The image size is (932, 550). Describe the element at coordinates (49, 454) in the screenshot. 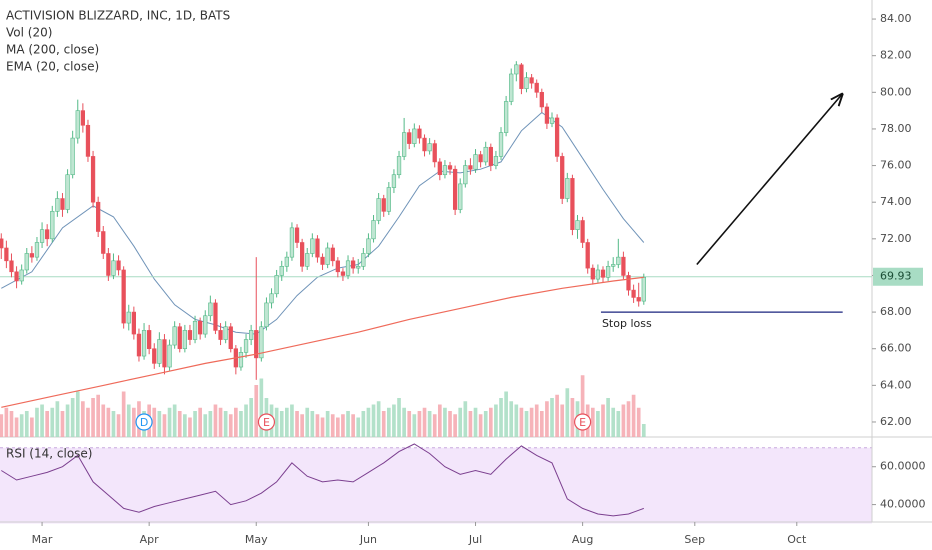

I see `rsi-title: RSI (14, close)` at that location.